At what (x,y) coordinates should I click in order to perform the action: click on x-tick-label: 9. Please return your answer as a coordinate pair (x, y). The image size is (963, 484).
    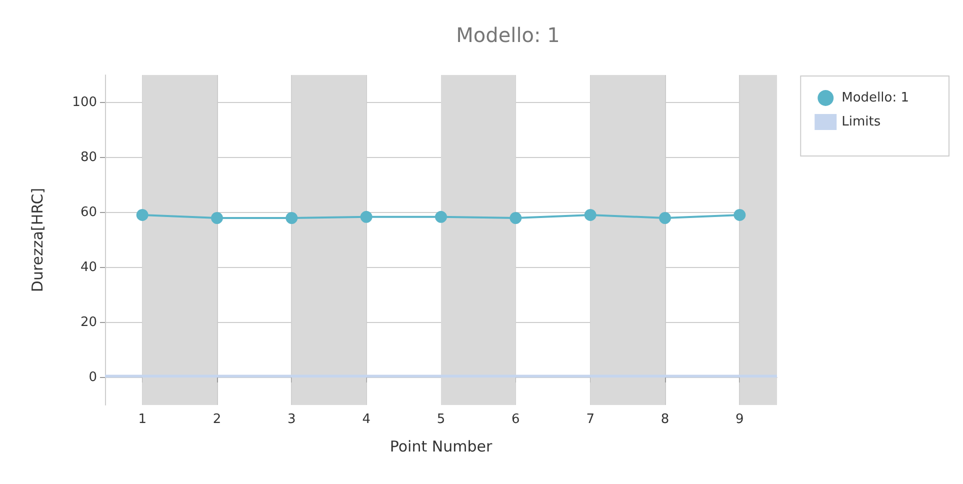
    Looking at the image, I should click on (740, 419).